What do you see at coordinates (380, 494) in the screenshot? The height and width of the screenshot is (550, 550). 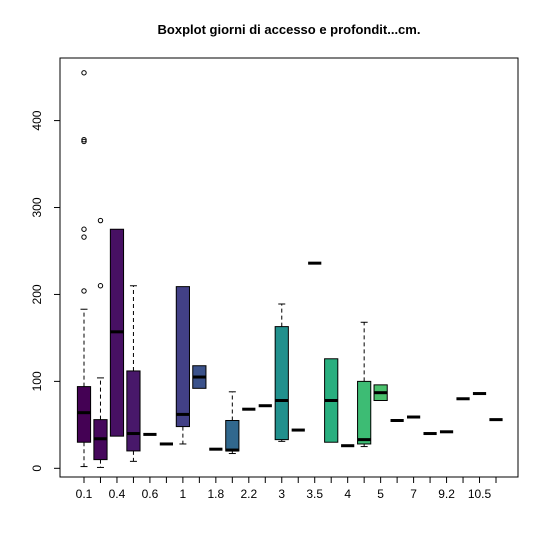 I see `x-tick-label: 5` at bounding box center [380, 494].